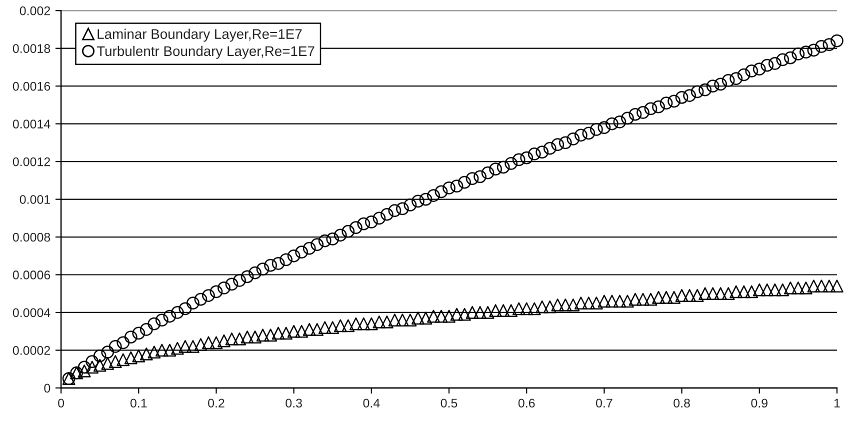  I want to click on x-tick-label: 0.2, so click(216, 403).